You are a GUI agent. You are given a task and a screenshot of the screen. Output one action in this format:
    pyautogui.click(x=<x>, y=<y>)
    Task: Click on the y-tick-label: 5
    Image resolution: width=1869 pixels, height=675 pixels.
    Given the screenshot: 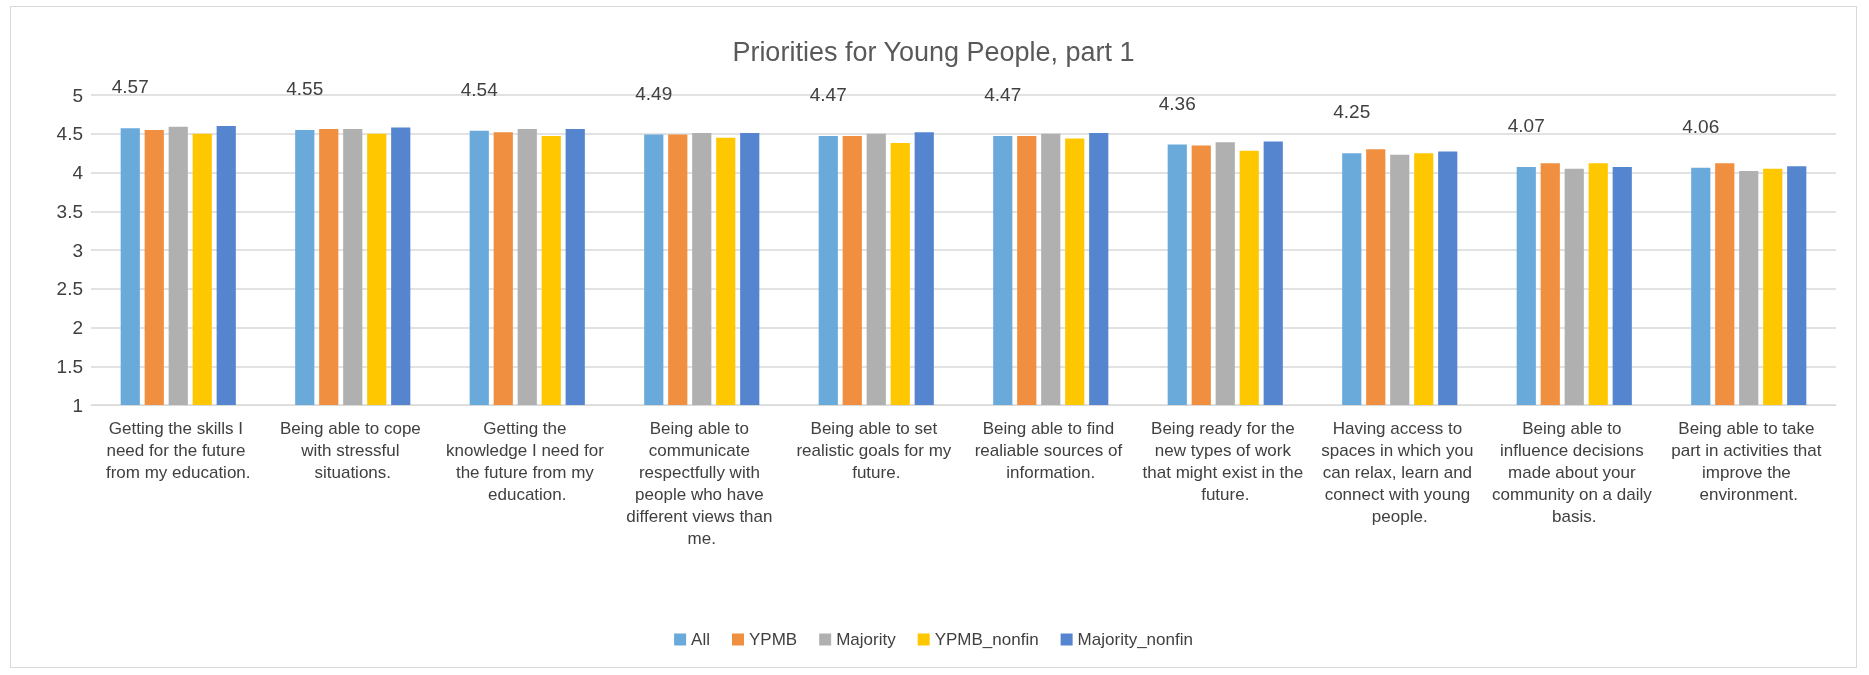 What is the action you would take?
    pyautogui.click(x=77, y=95)
    